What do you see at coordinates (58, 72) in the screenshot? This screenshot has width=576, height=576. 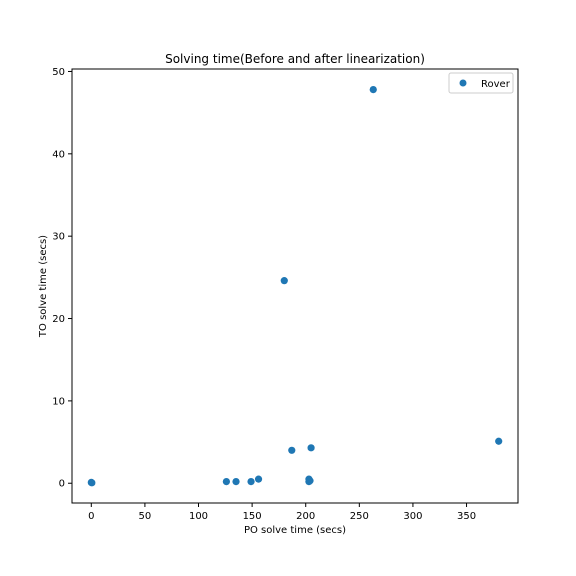 I see `y-tick-label: 50` at bounding box center [58, 72].